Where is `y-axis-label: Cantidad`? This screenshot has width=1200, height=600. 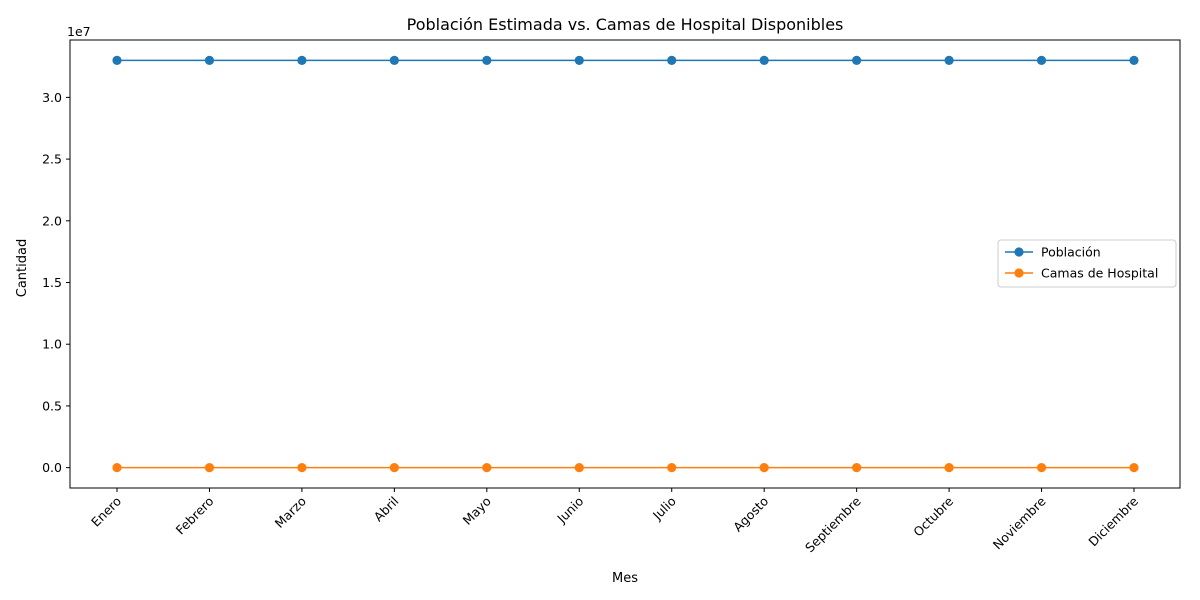 y-axis-label: Cantidad is located at coordinates (22, 268).